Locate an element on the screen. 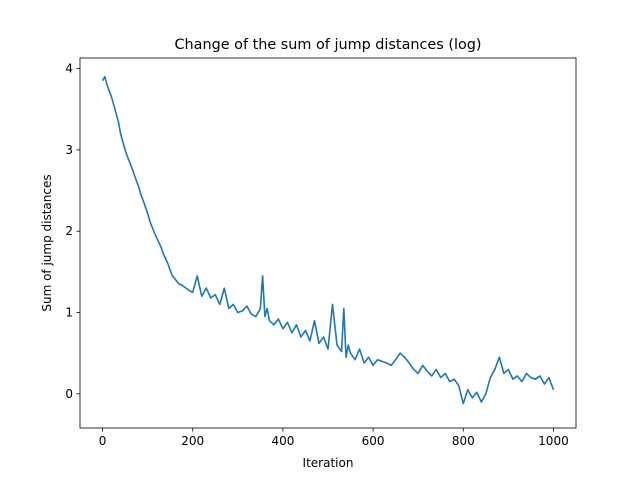 The height and width of the screenshot is (485, 640). y-axis-label: Sum of jump distances is located at coordinates (47, 242).